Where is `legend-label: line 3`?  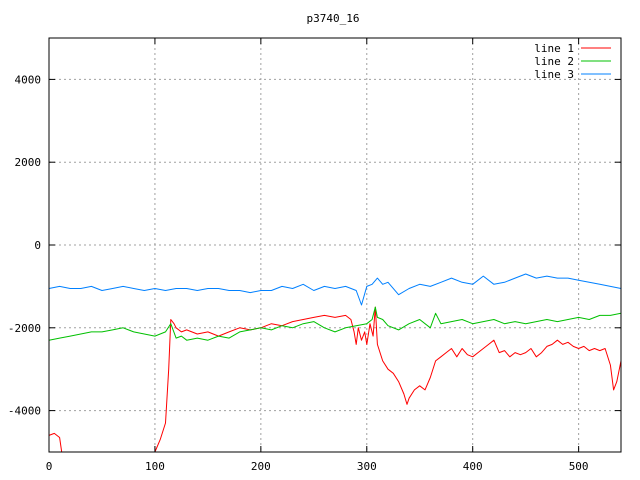 legend-label: line 3 is located at coordinates (554, 74).